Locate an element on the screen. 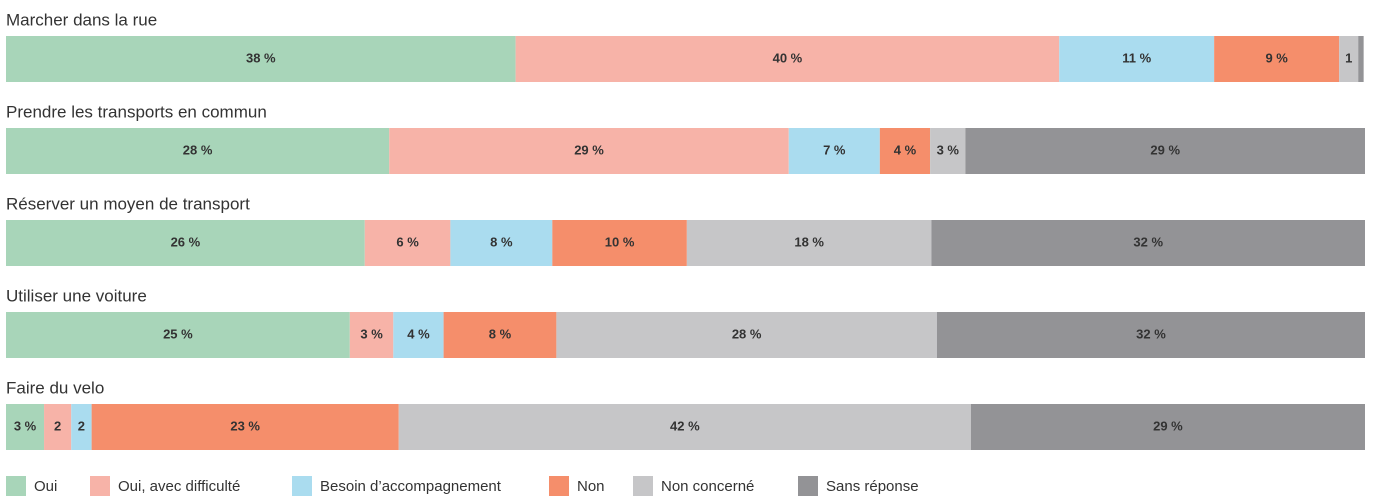 Image resolution: width=1373 pixels, height=496 pixels. legend-label: Besoin d’accompagnement is located at coordinates (411, 486).